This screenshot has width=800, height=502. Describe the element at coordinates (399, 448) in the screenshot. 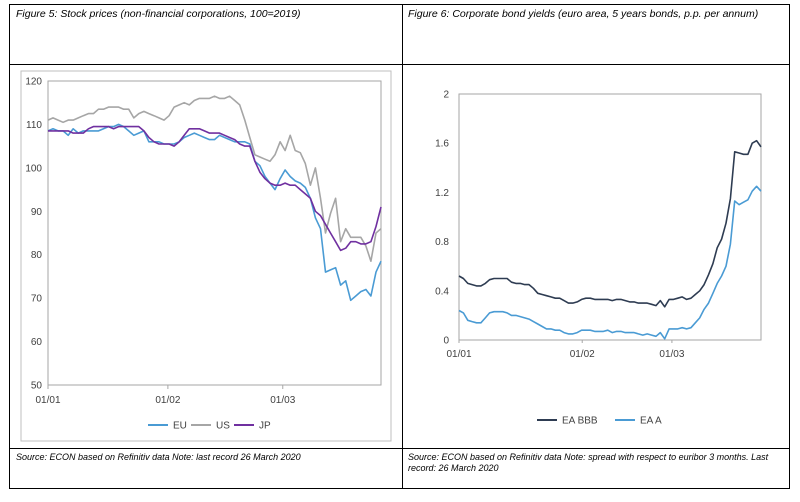

I see `footer-divider` at that location.